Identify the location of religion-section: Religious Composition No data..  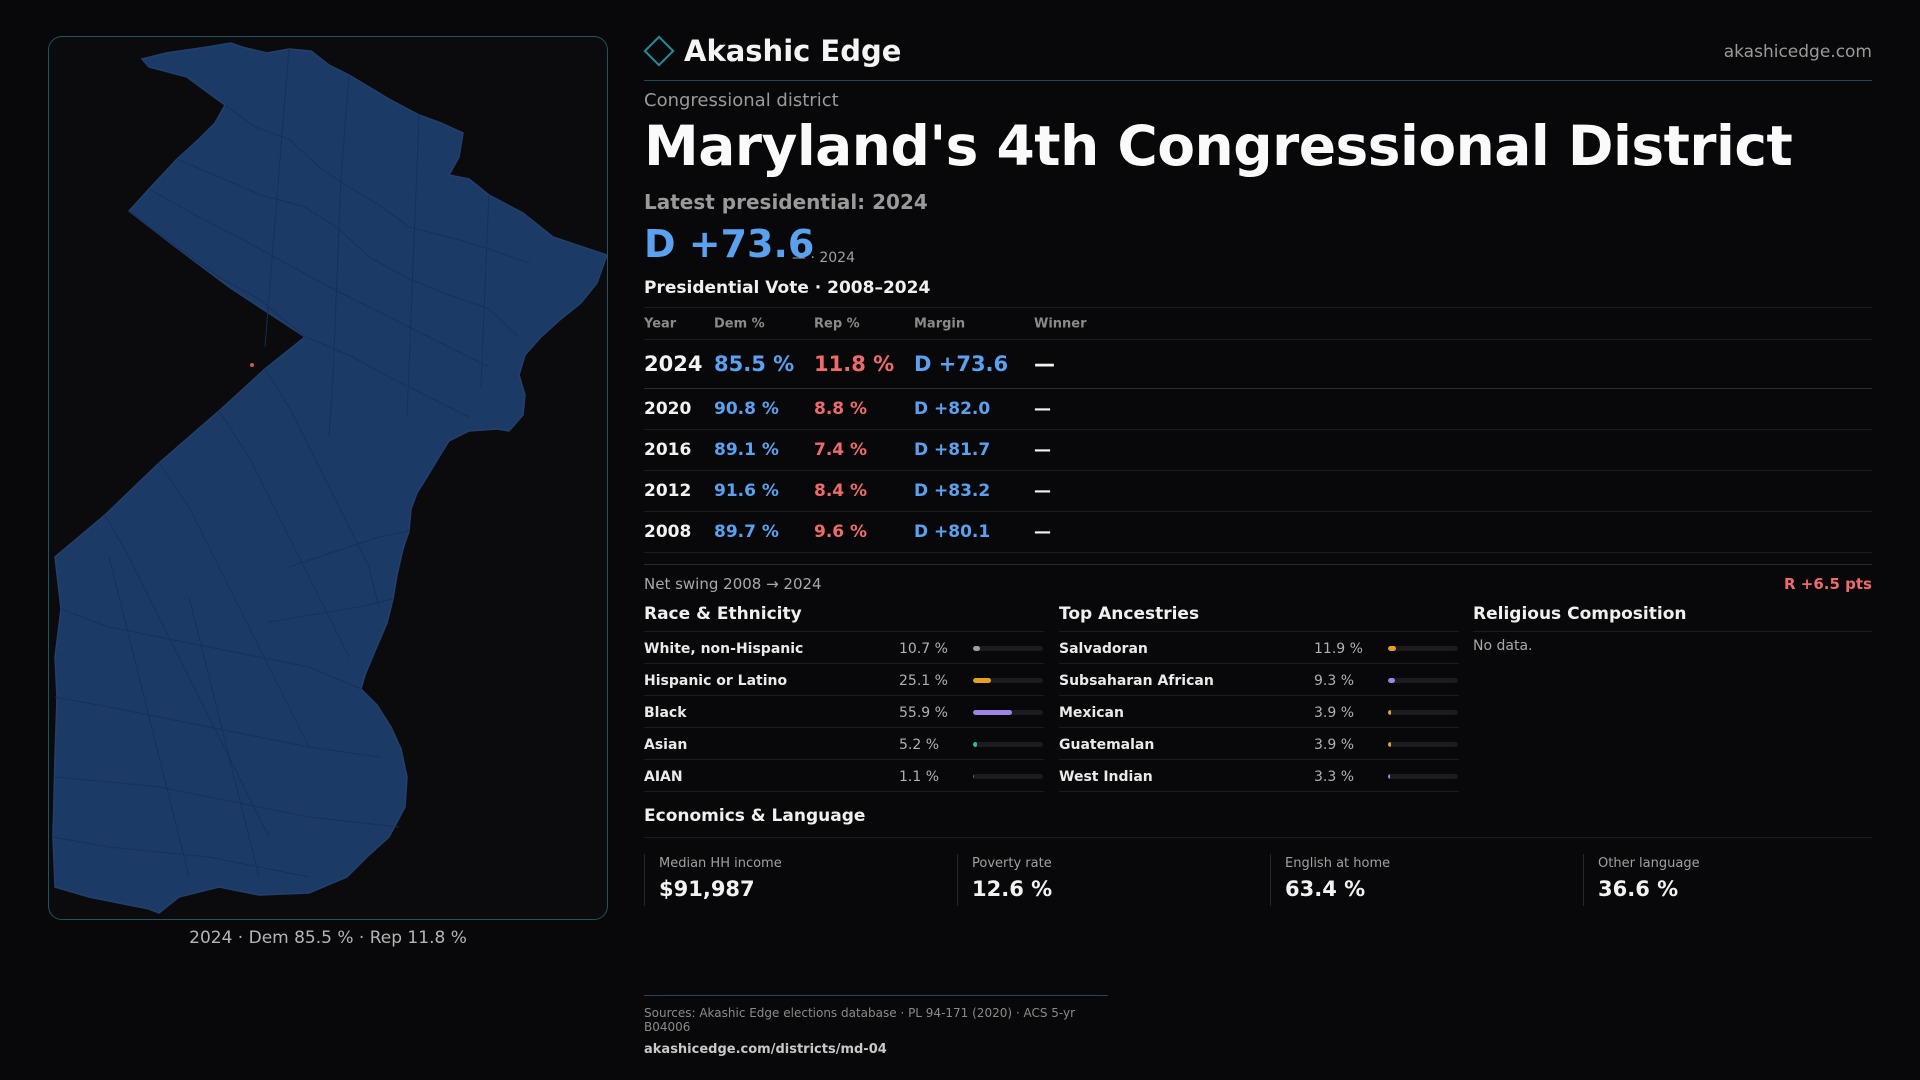
(1672, 628).